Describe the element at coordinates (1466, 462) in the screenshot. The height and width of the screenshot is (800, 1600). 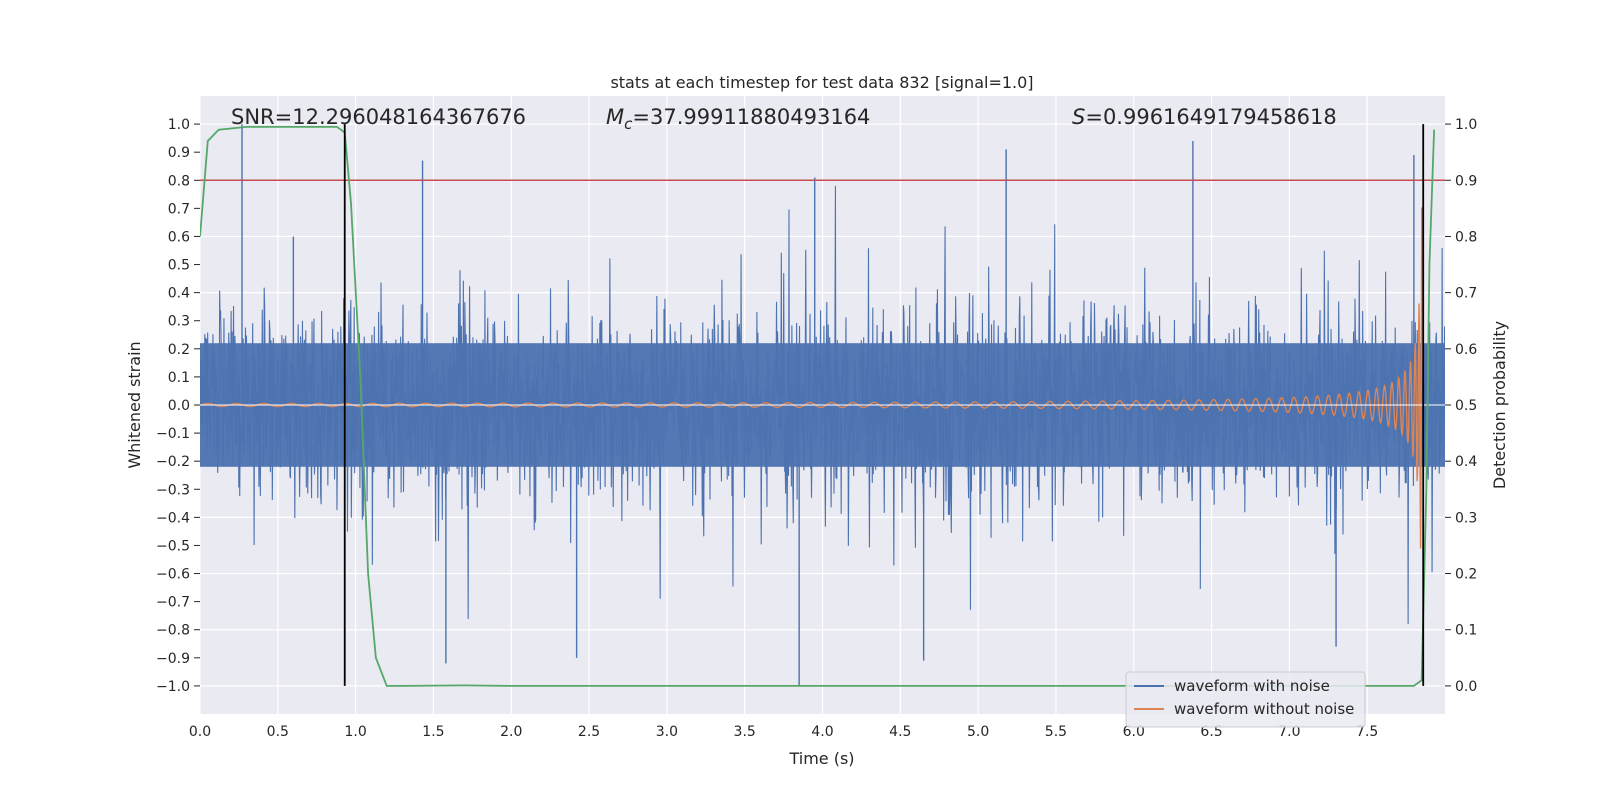
I see `y2-tick-label: 0.4` at that location.